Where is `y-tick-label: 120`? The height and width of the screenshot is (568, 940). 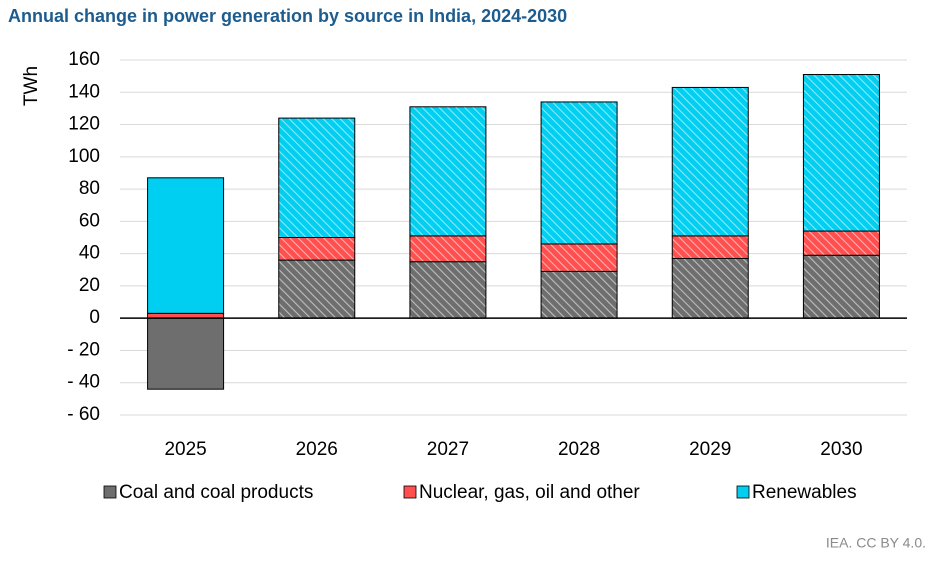 y-tick-label: 120 is located at coordinates (84, 124).